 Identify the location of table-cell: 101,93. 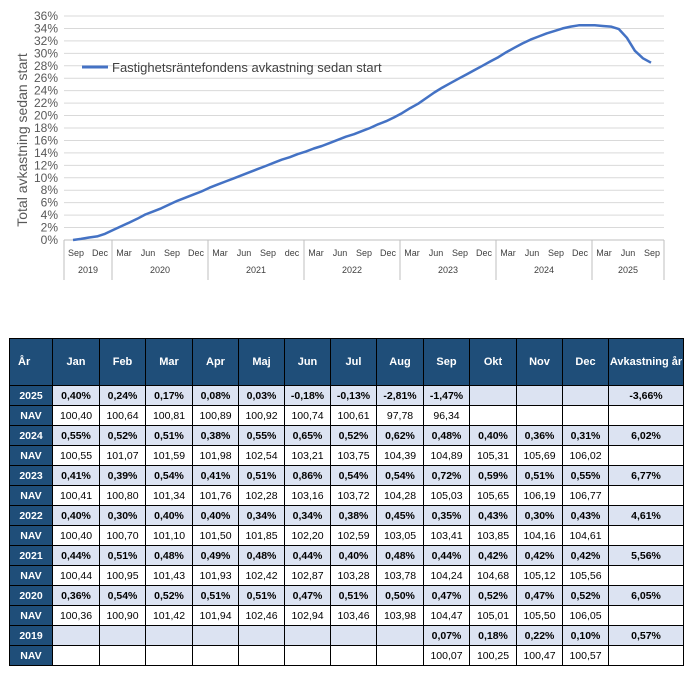
(215, 575).